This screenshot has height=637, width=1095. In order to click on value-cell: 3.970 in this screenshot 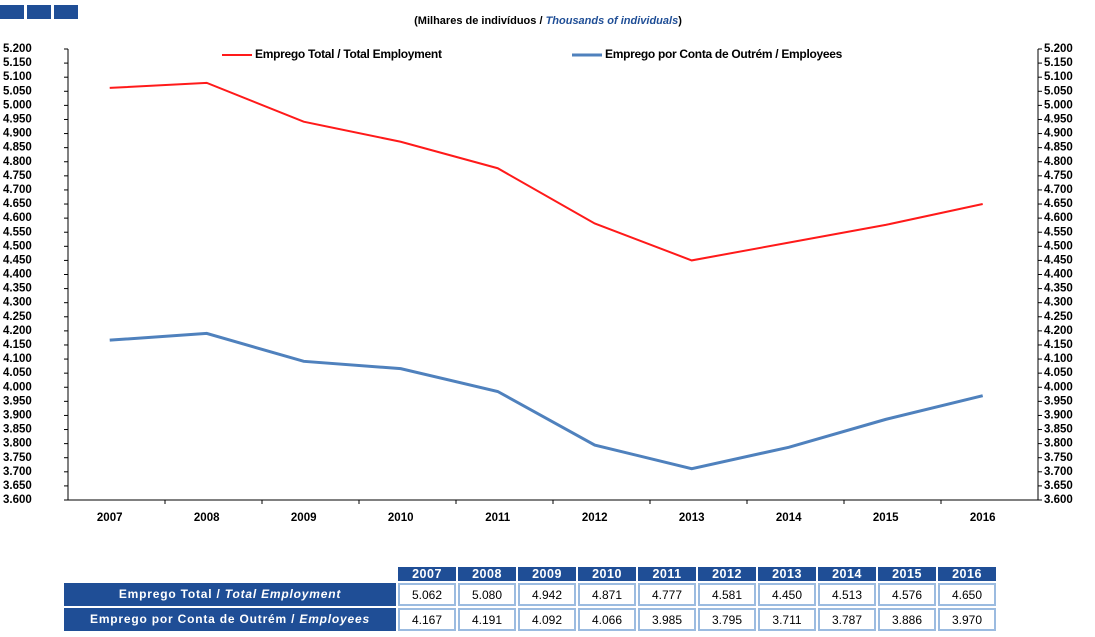, I will do `click(967, 619)`.